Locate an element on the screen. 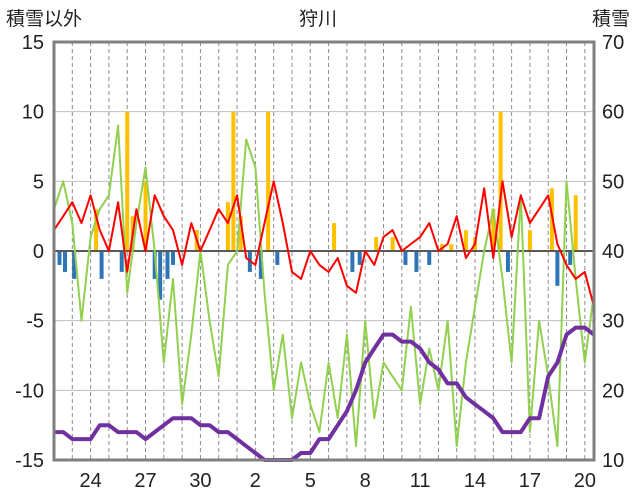 The image size is (636, 501). x-tick-label: 20 is located at coordinates (585, 481).